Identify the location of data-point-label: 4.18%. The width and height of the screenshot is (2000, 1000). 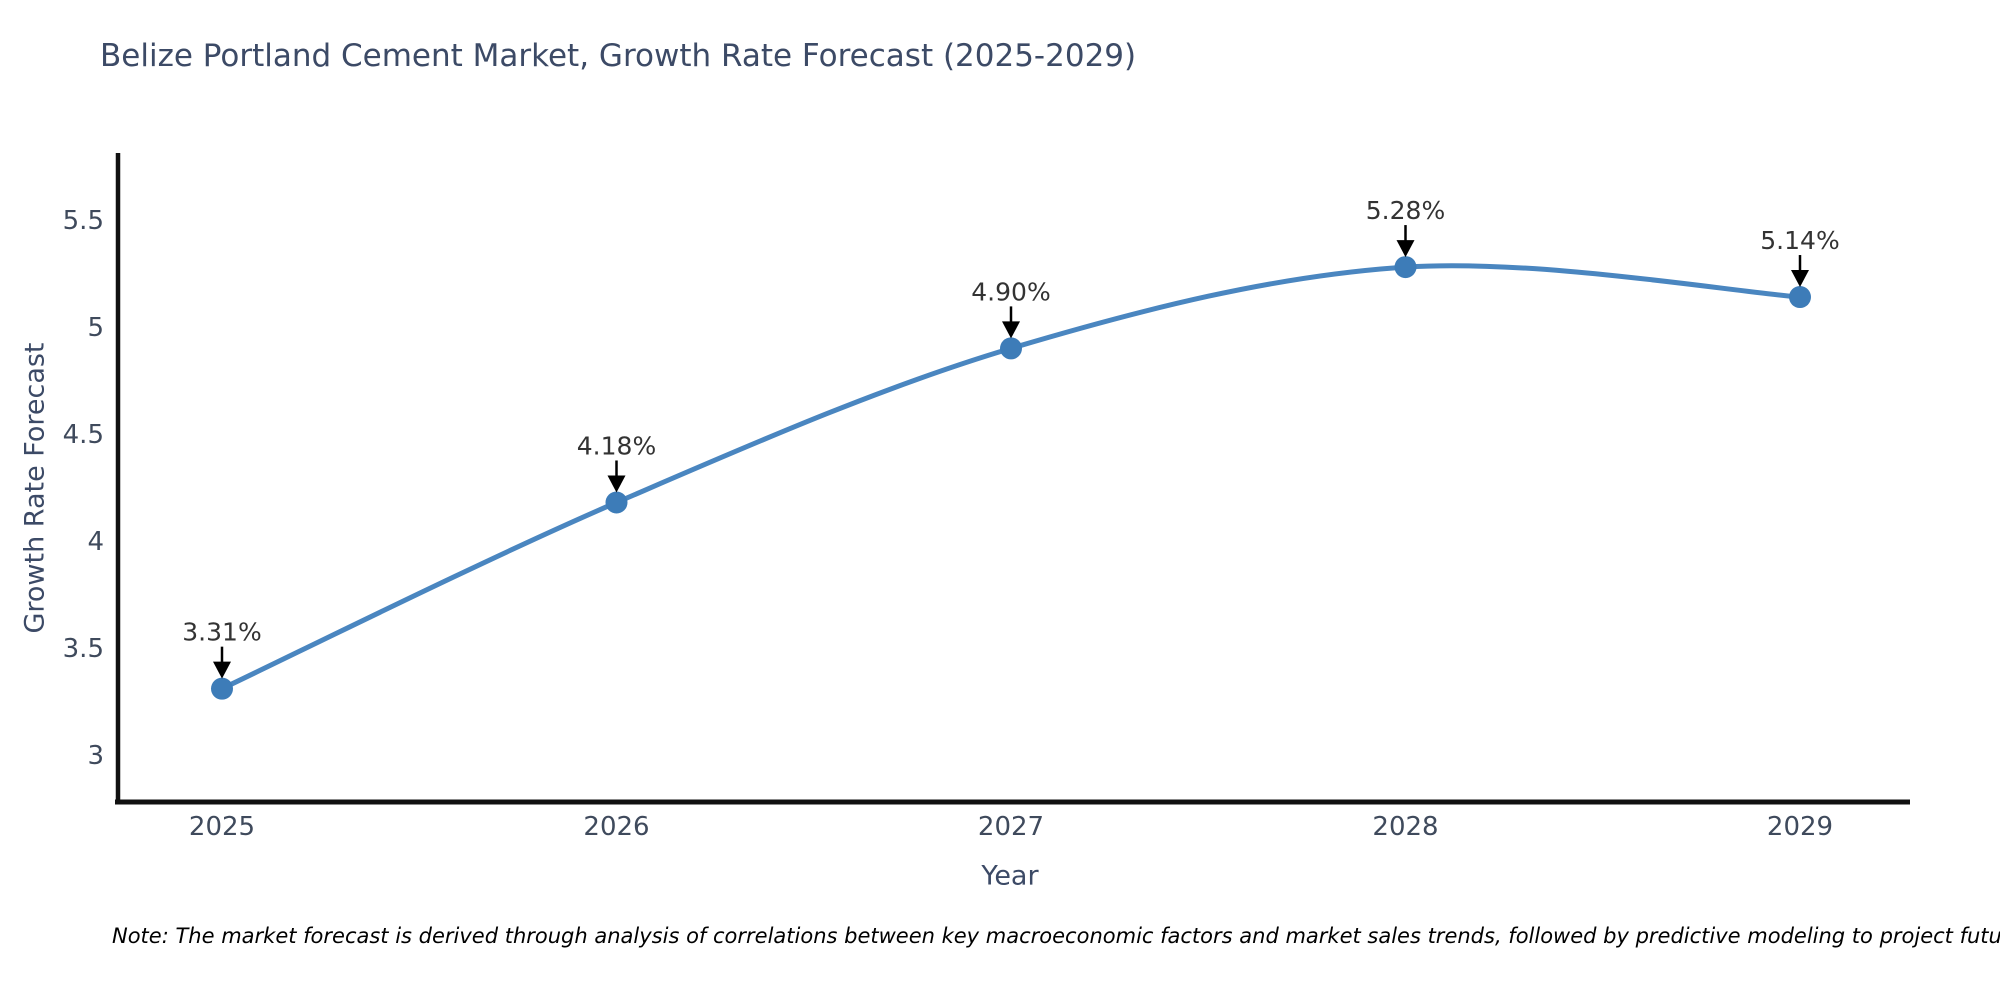
(616, 445).